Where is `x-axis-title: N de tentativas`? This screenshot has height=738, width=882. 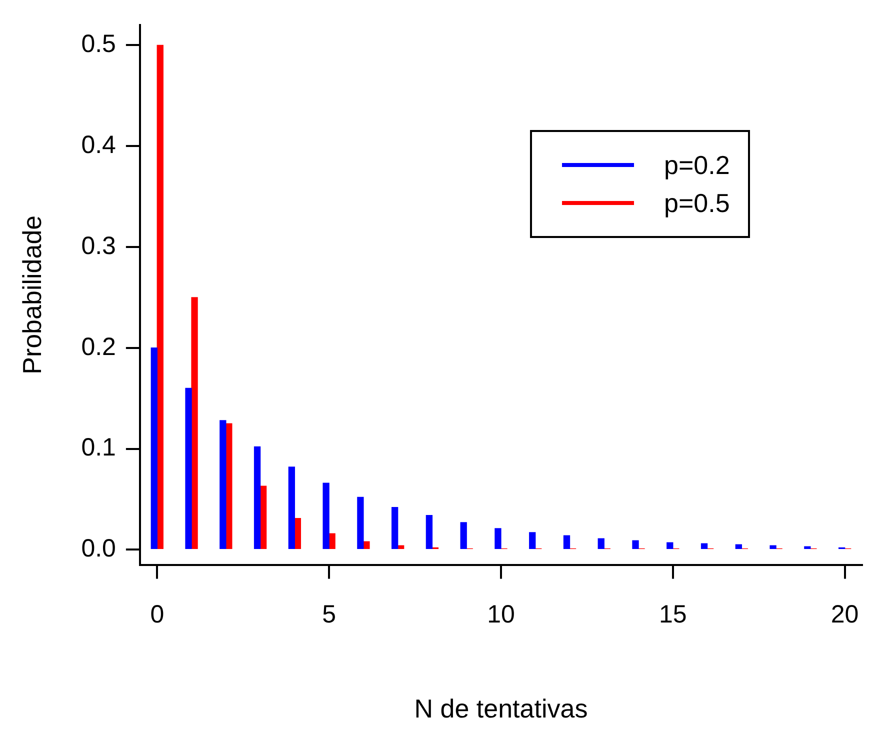 x-axis-title: N de tentativas is located at coordinates (501, 709).